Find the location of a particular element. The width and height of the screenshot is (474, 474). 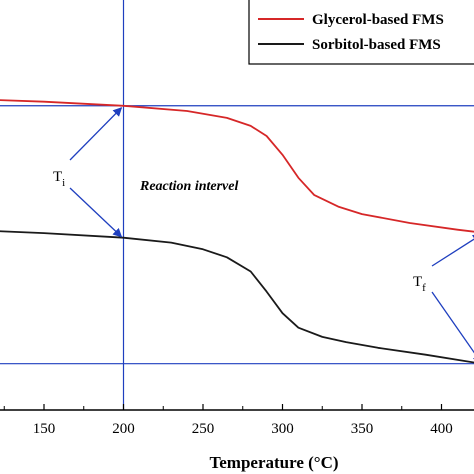

legend-label-sorbitol: Sorbitol-based FMS is located at coordinates (376, 45).